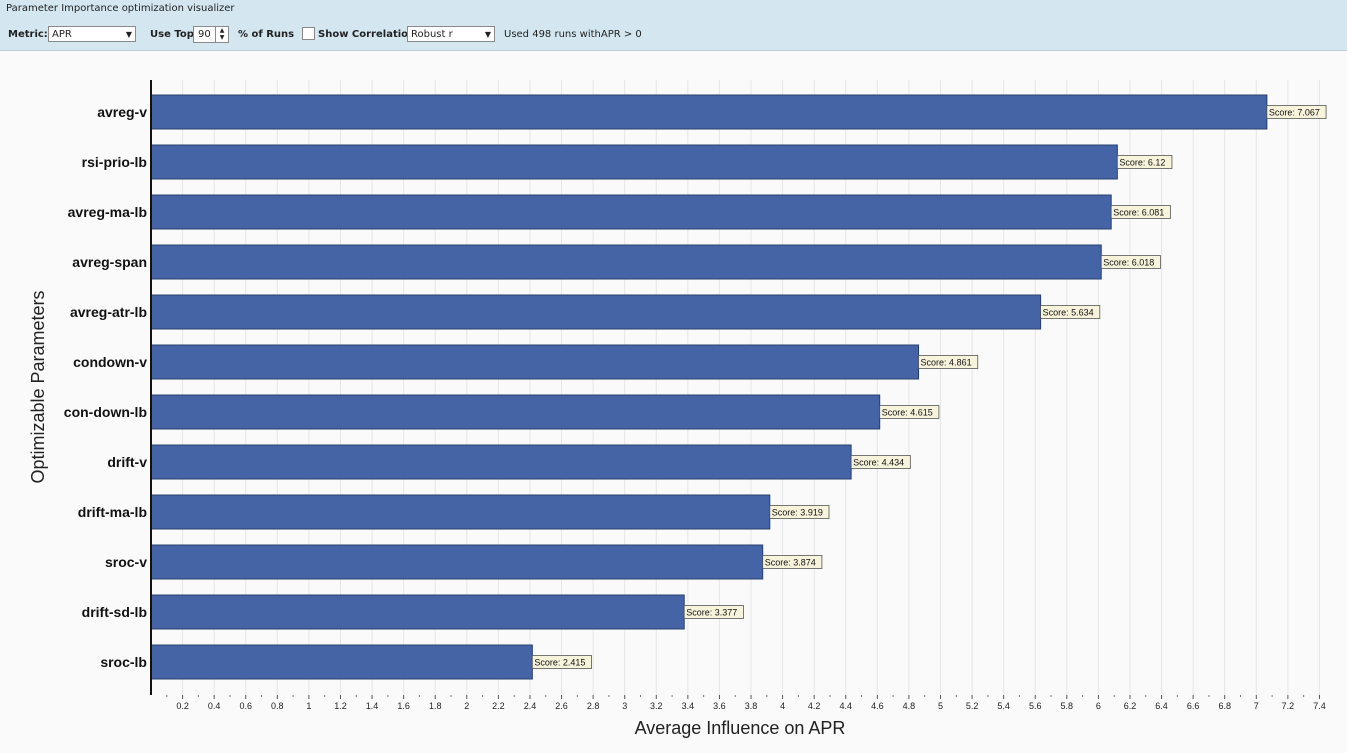 The image size is (1347, 753). I want to click on bar-sroc-lb, so click(341, 662).